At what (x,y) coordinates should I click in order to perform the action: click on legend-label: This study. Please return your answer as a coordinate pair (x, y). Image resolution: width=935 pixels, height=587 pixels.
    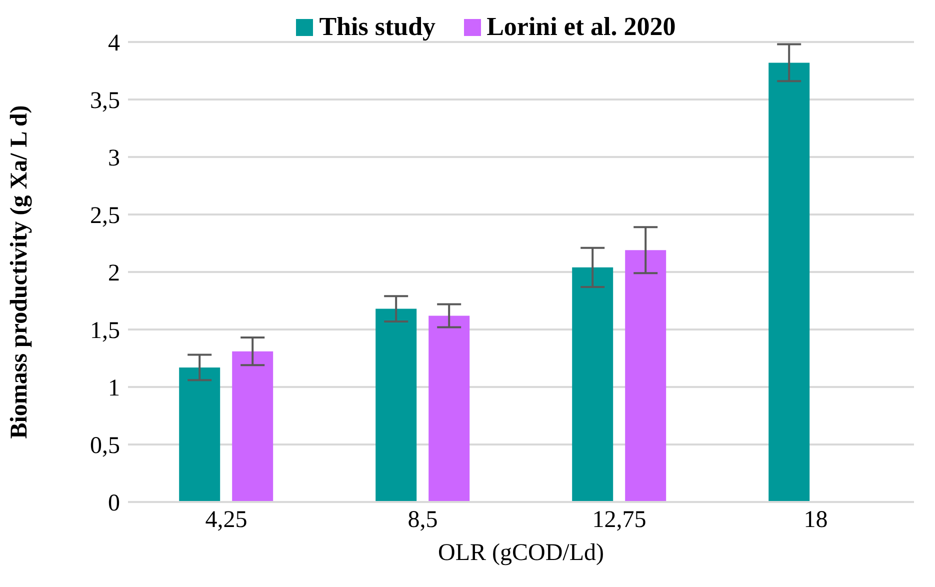
    Looking at the image, I should click on (377, 27).